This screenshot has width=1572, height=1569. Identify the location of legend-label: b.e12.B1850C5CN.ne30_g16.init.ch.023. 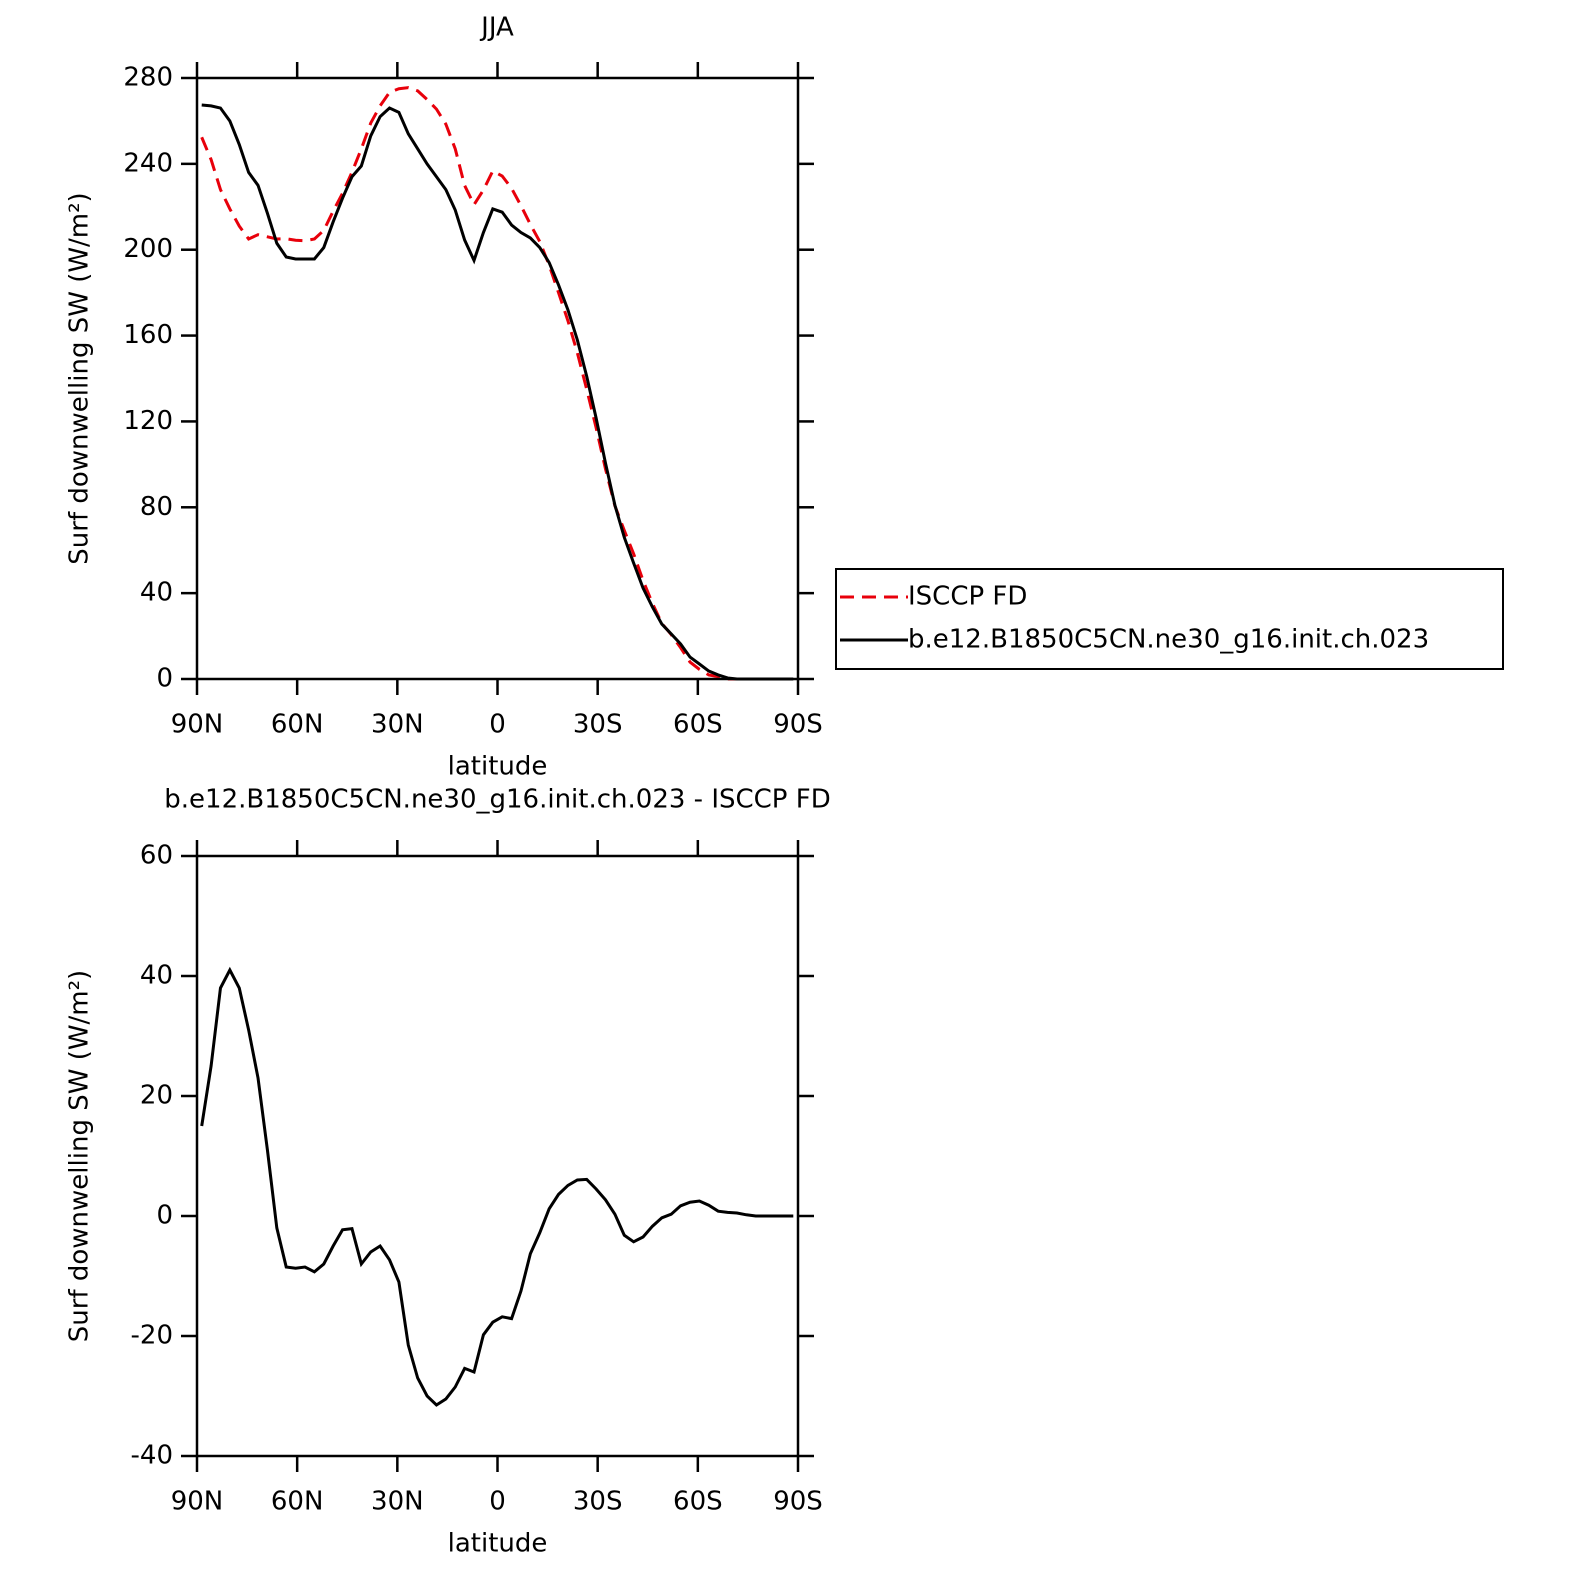
(1168, 640).